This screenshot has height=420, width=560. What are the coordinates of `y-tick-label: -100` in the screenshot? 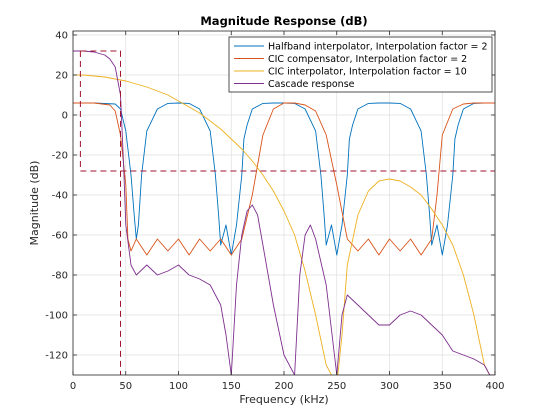 It's located at (56, 316).